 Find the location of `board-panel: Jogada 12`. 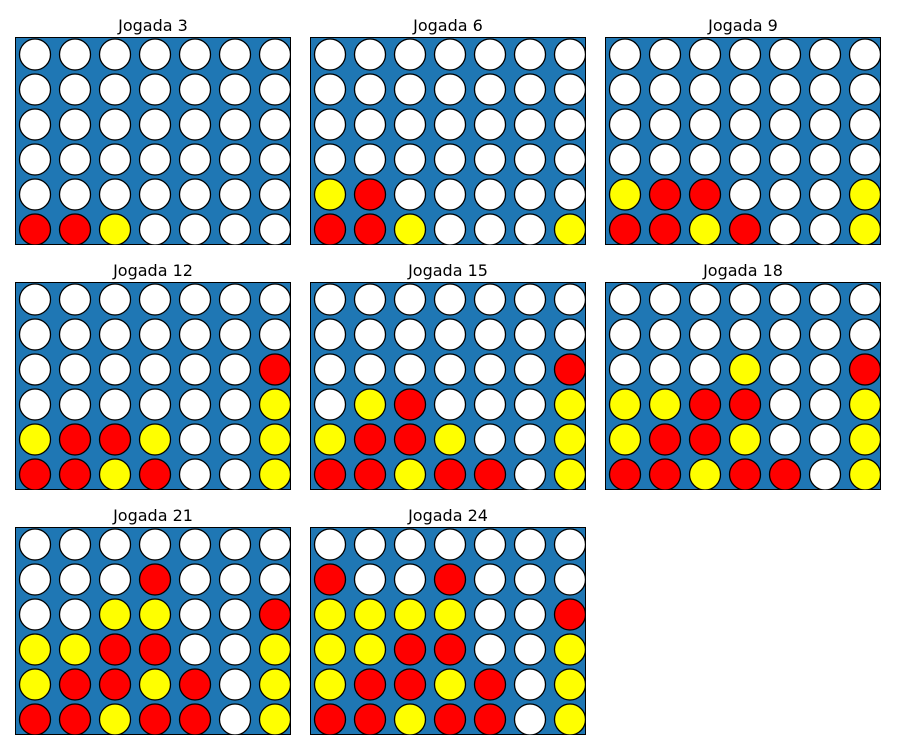

board-panel: Jogada 12 is located at coordinates (153, 375).